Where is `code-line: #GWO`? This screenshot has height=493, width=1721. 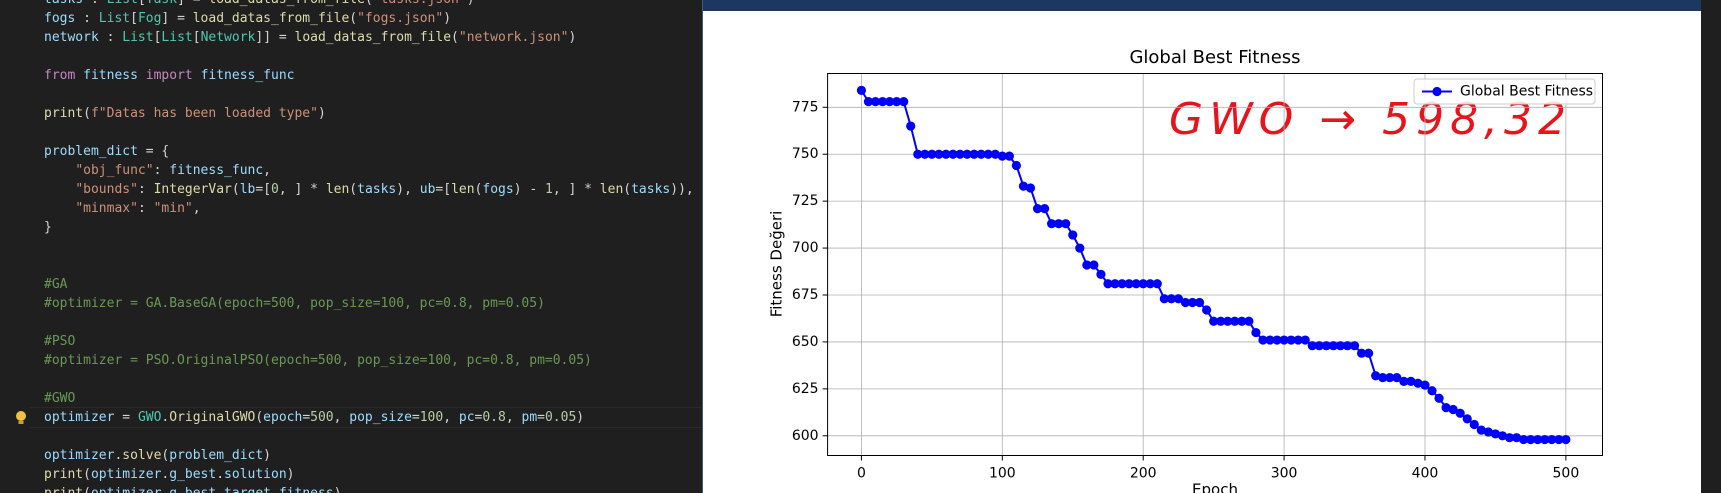
code-line: #GWO is located at coordinates (59, 398).